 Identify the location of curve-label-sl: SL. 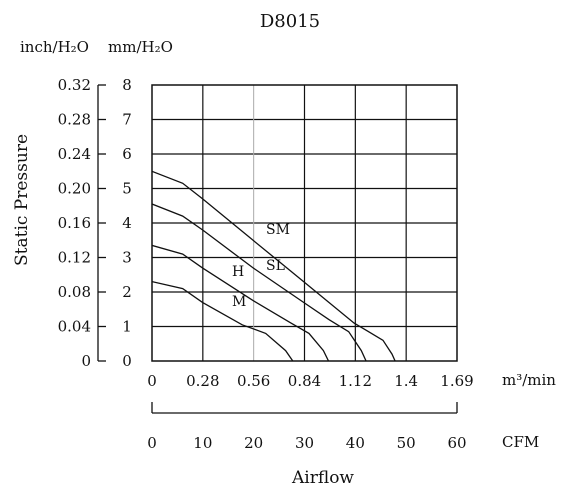
(275, 266).